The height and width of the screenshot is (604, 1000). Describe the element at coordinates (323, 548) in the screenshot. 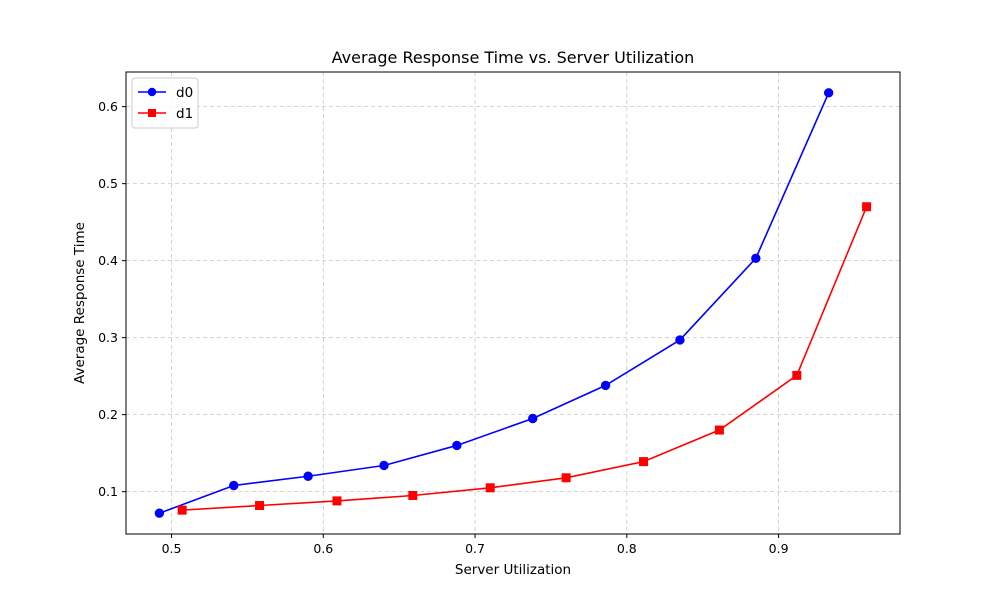

I see `x-tick-label: 0.6` at that location.